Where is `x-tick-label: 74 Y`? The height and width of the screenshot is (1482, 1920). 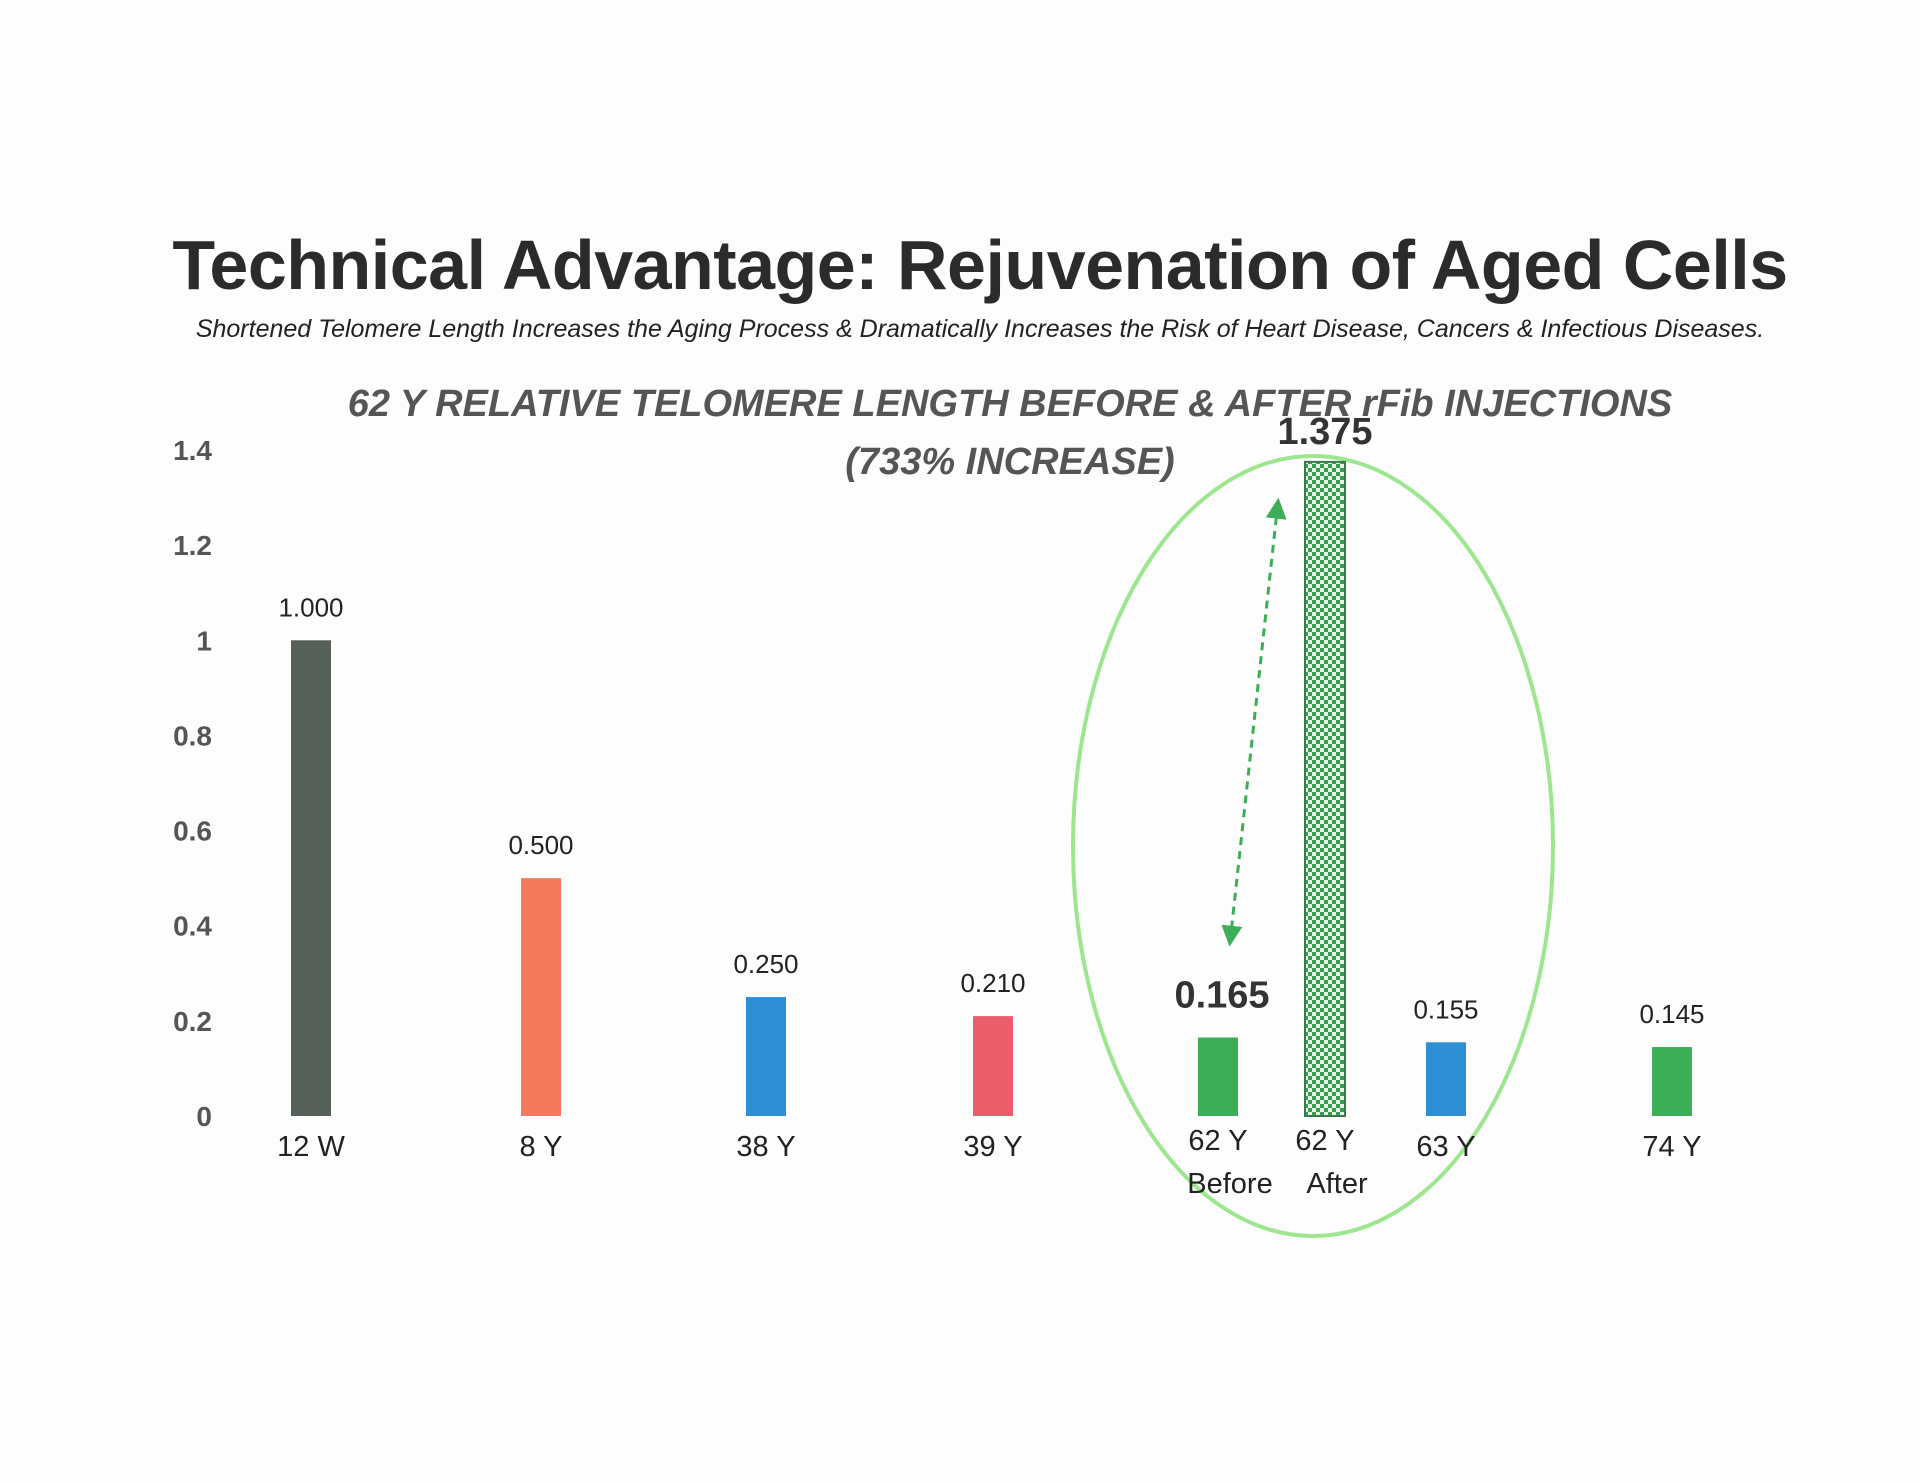 x-tick-label: 74 Y is located at coordinates (1671, 1147).